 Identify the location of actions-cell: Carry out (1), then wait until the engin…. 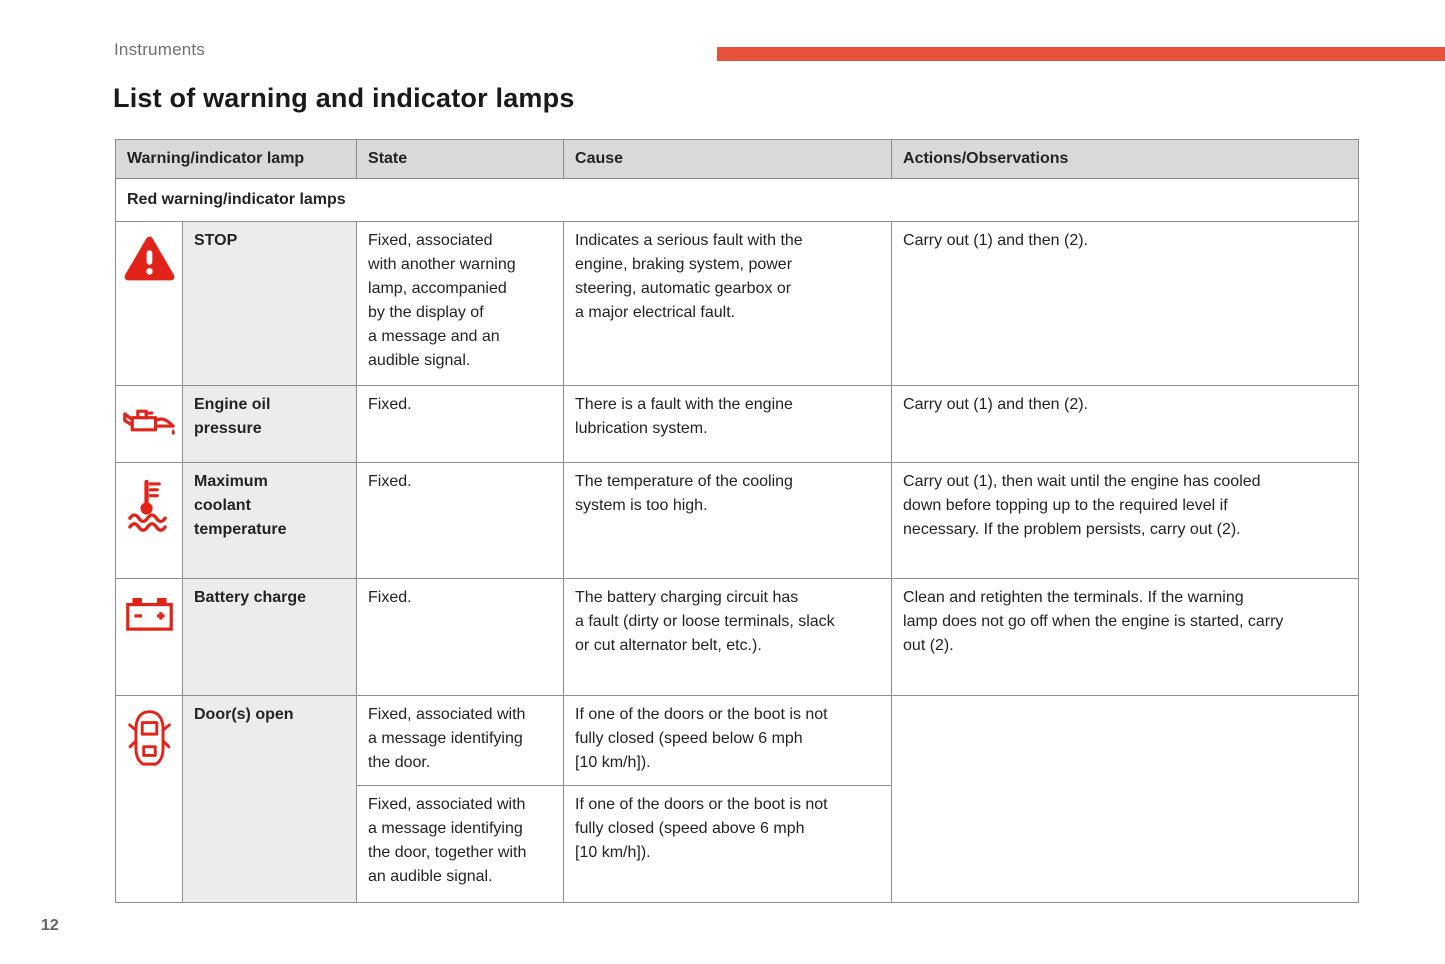
(1125, 520).